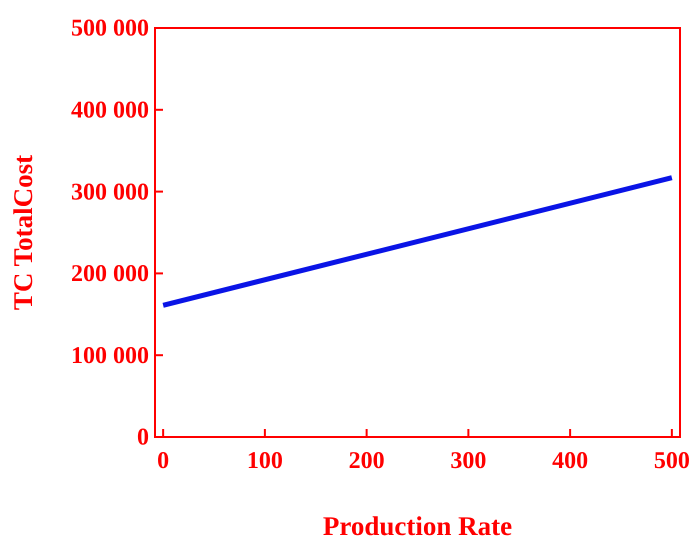 Image resolution: width=694 pixels, height=545 pixels. Describe the element at coordinates (468, 461) in the screenshot. I see `x-tick-label: 300` at that location.